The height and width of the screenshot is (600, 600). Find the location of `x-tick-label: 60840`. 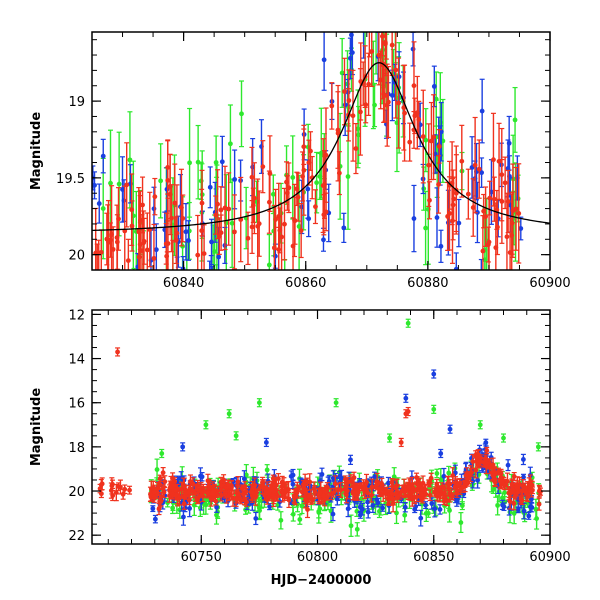

x-tick-label: 60840 is located at coordinates (183, 283).